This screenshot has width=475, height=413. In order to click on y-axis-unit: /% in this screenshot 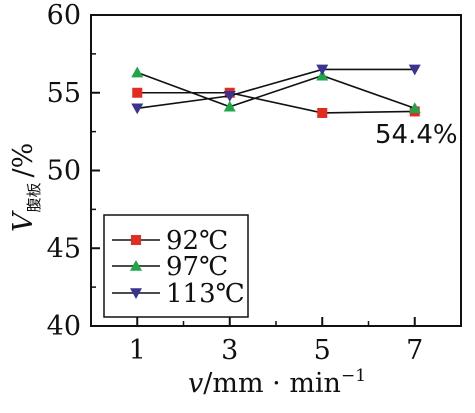, I will do `click(23, 160)`.